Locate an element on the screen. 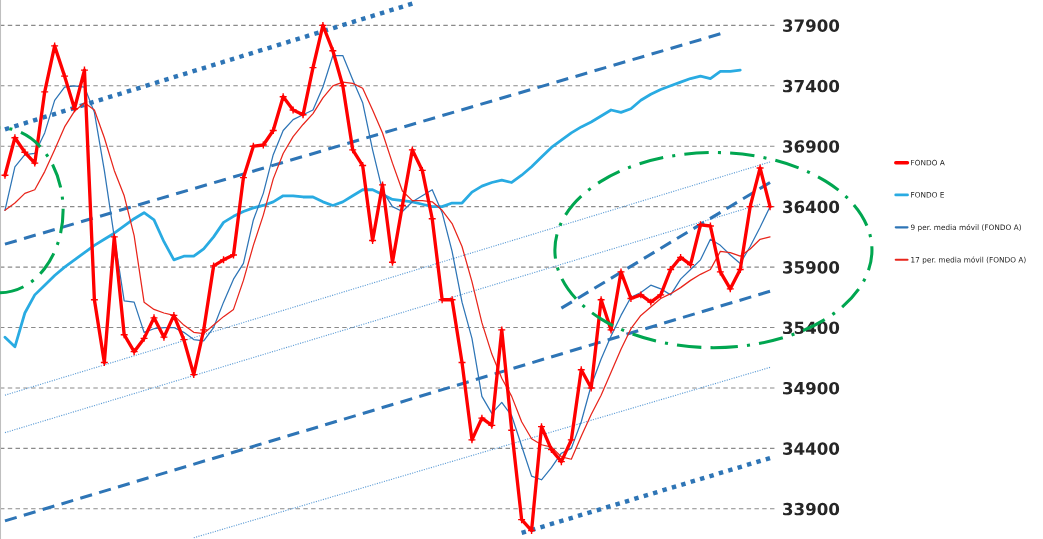 This screenshot has width=1043, height=539. y-tick-label: 34900 is located at coordinates (811, 388).